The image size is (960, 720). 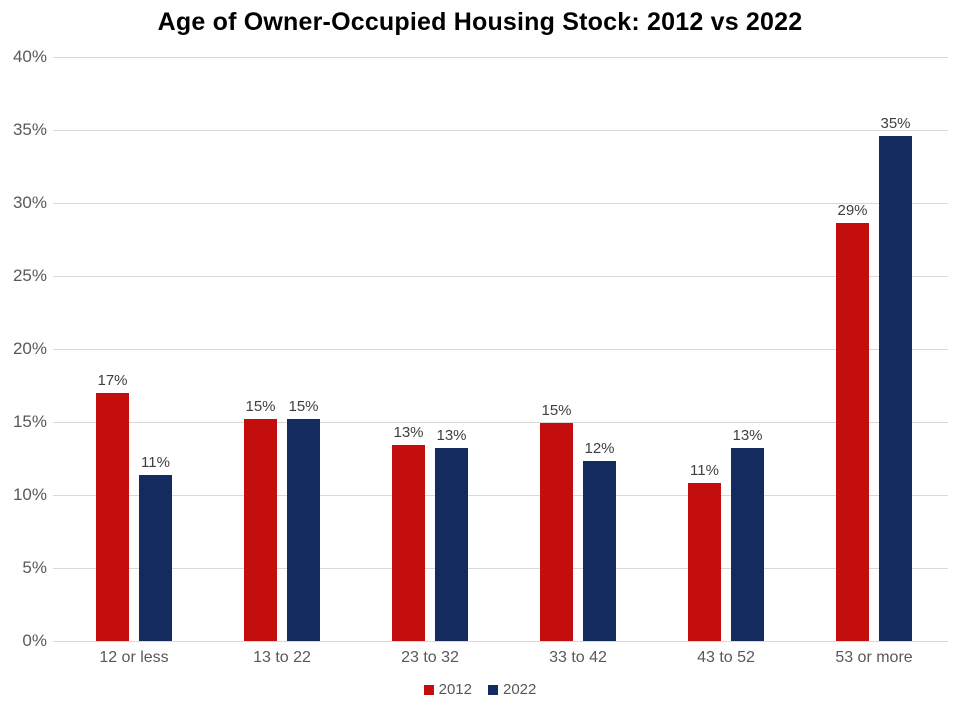 I want to click on bar-wrap-2022: 35%, so click(x=895, y=349).